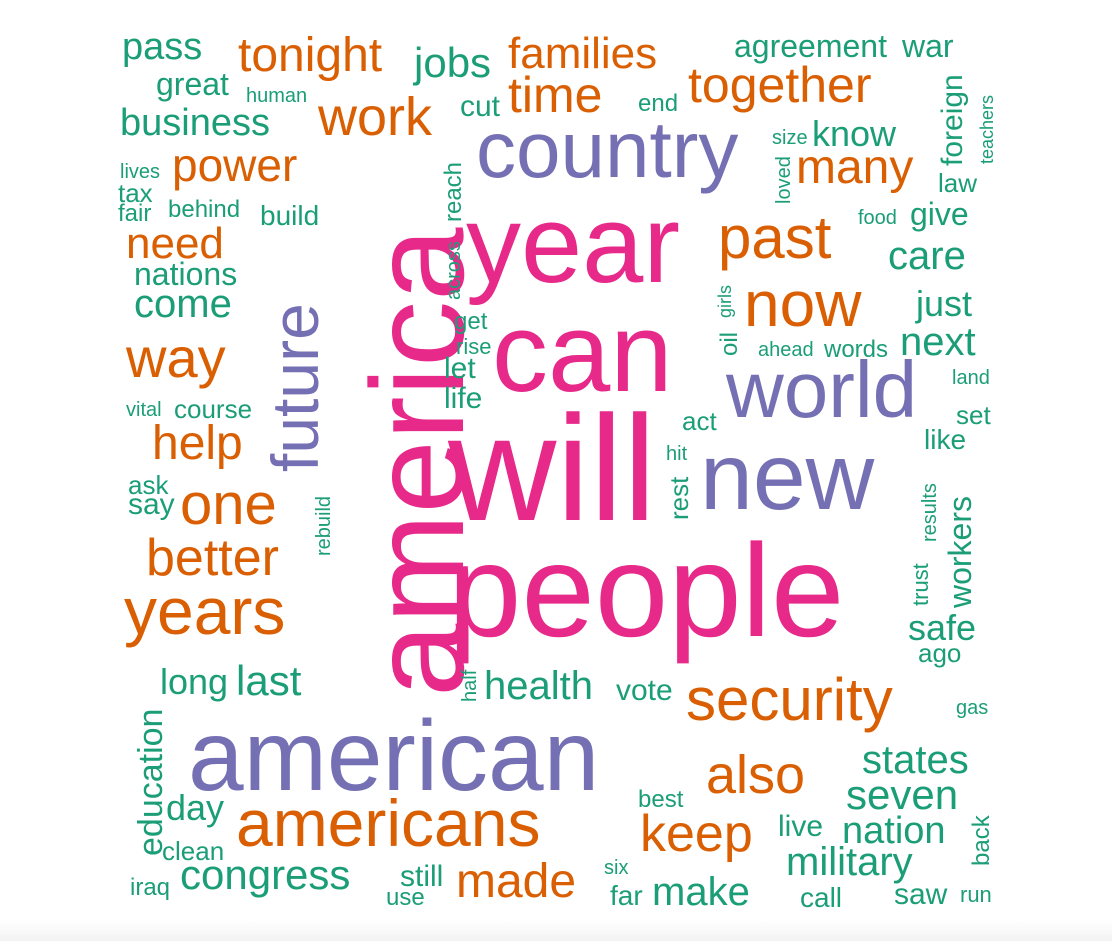 This screenshot has height=941, width=1112. What do you see at coordinates (205, 611) in the screenshot?
I see `word-years: years` at bounding box center [205, 611].